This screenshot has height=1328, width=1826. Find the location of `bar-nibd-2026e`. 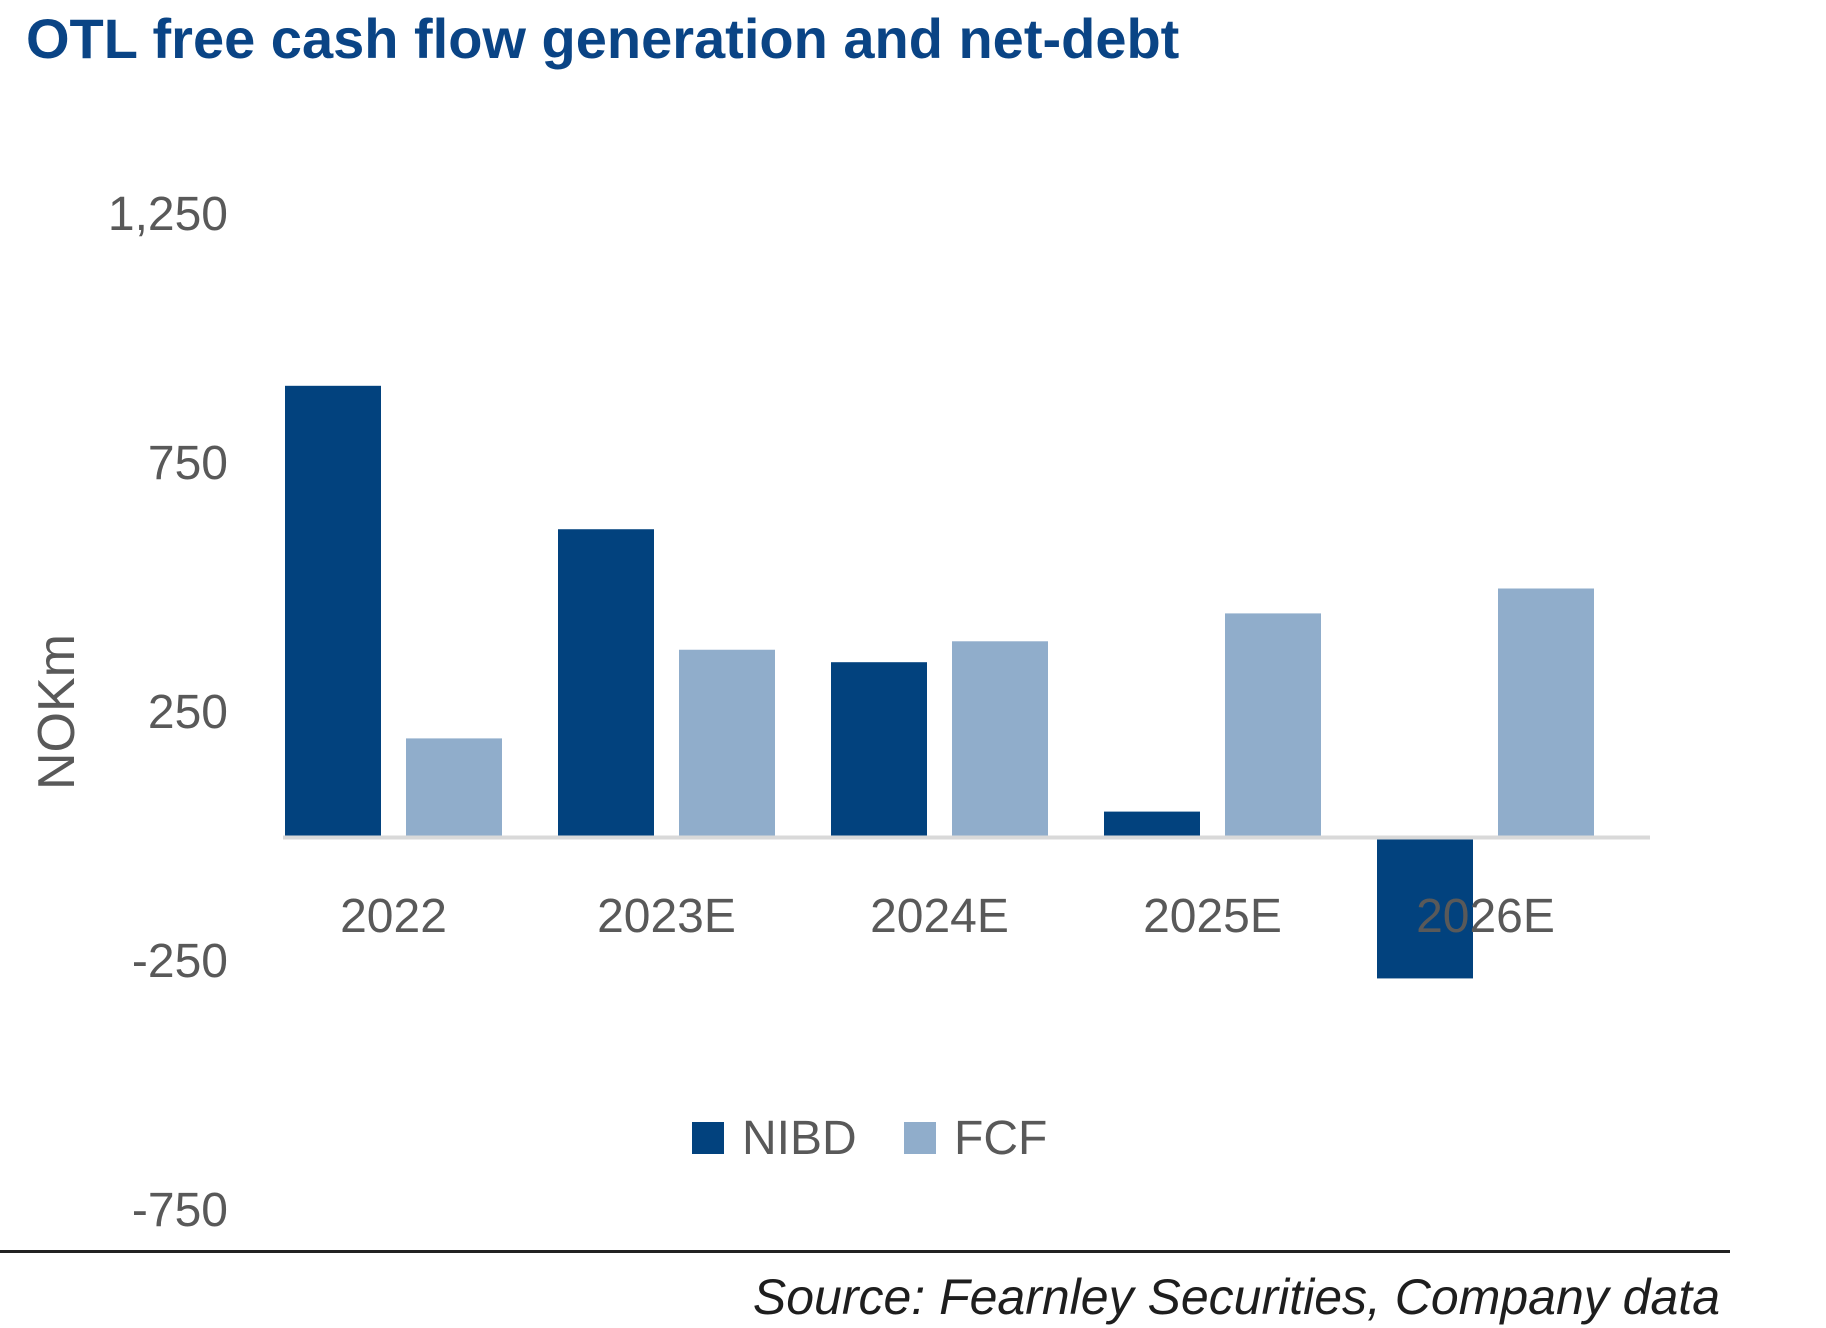

bar-nibd-2026e is located at coordinates (1425, 907).